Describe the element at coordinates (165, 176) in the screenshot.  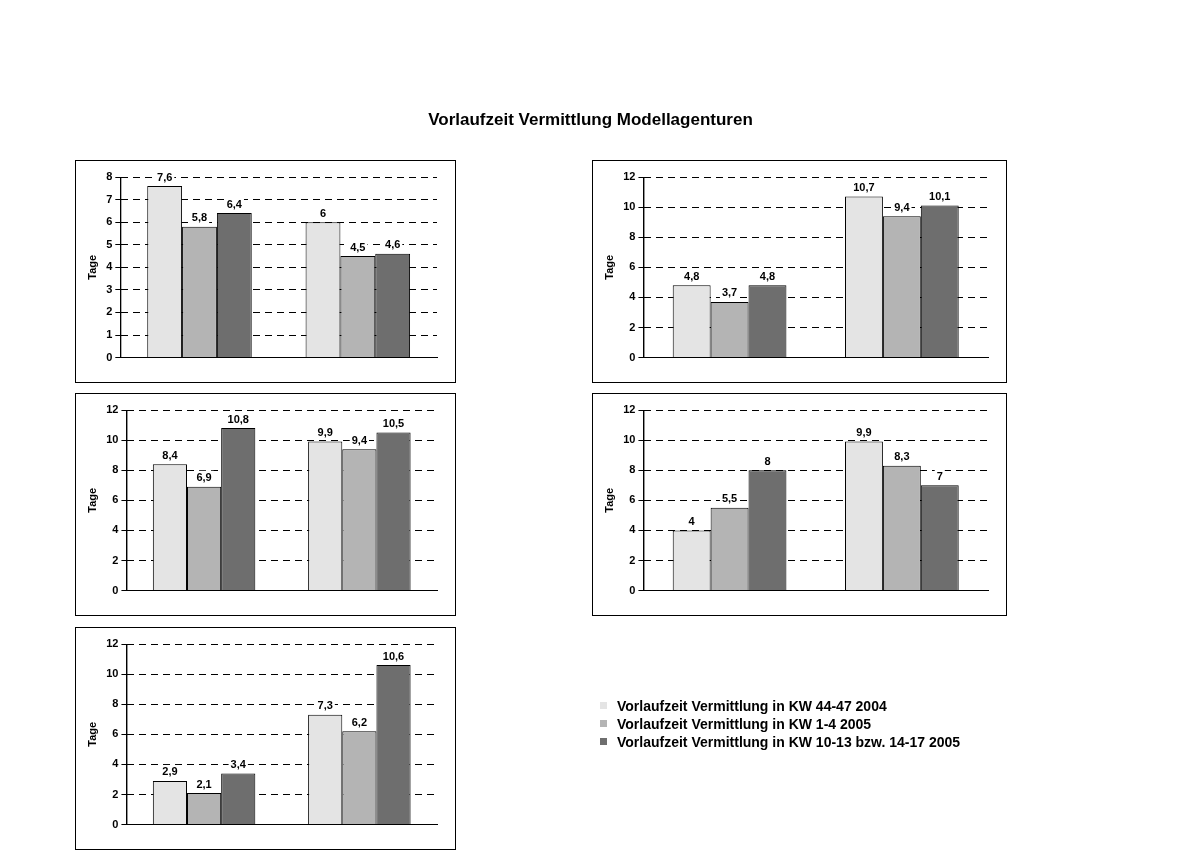
I see `data-label: 7,6` at that location.